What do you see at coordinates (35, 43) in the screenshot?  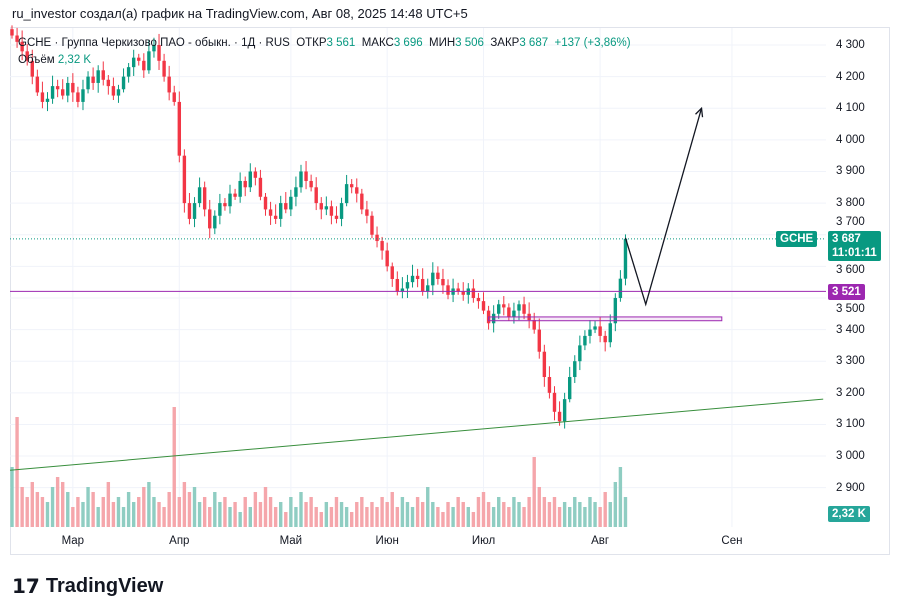 I see `legend-symbol: GCHE` at bounding box center [35, 43].